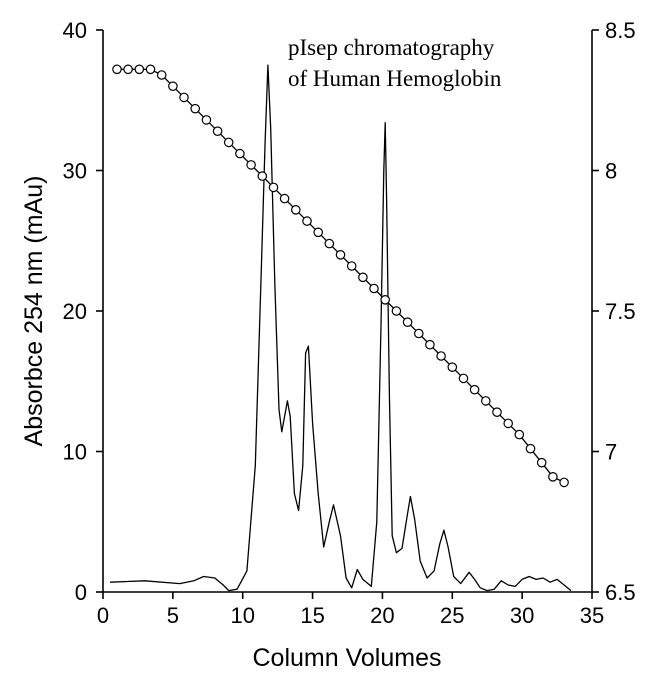  I want to click on y-tick-label: 20, so click(75, 311).